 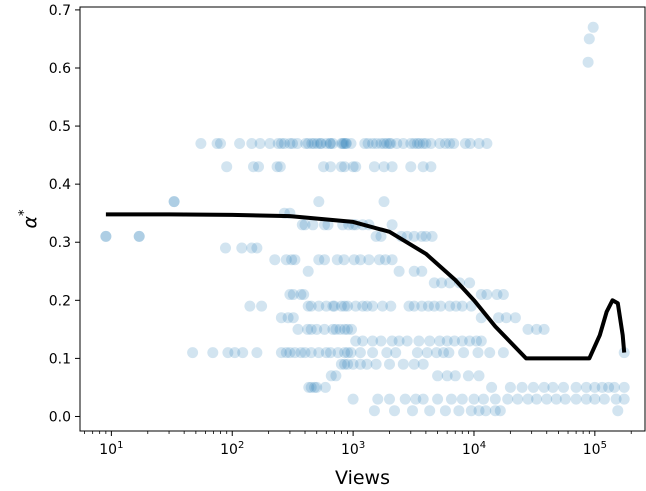 What do you see at coordinates (232, 449) in the screenshot?
I see `x-tick-label: 10²` at bounding box center [232, 449].